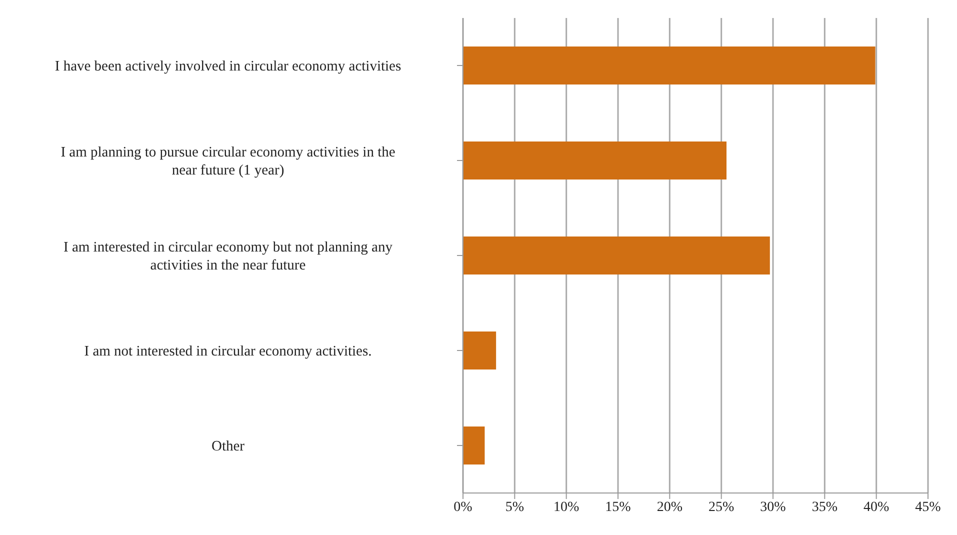  I want to click on x-tick-label: 45%, so click(928, 507).